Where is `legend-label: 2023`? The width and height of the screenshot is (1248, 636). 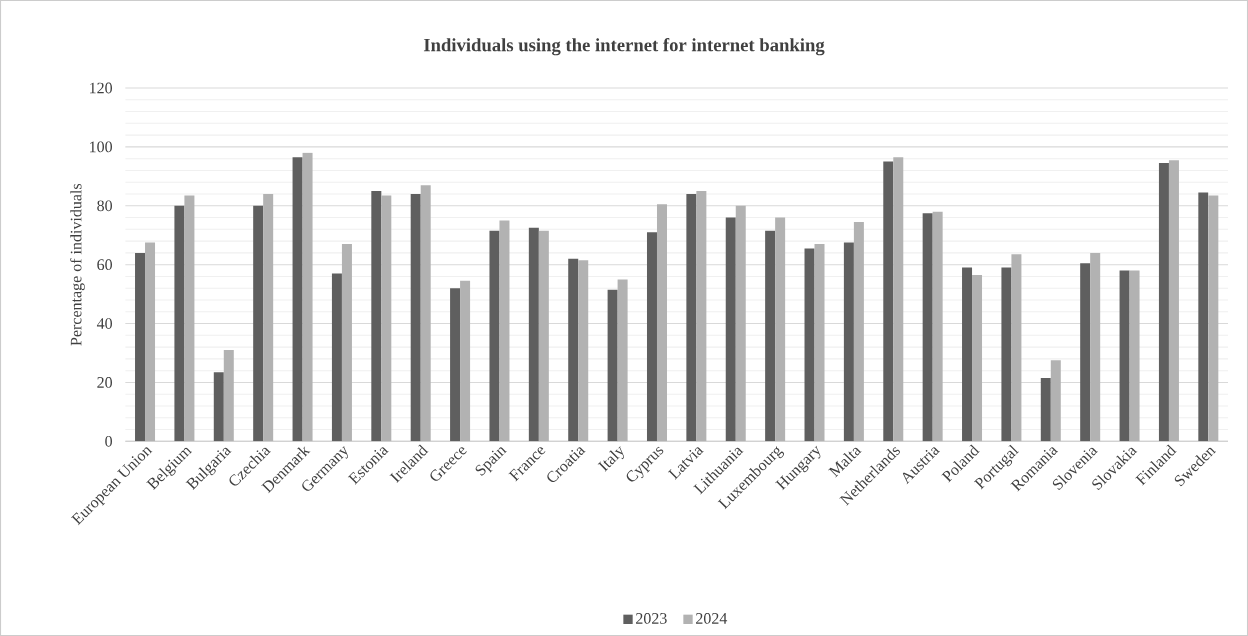
legend-label: 2023 is located at coordinates (651, 618).